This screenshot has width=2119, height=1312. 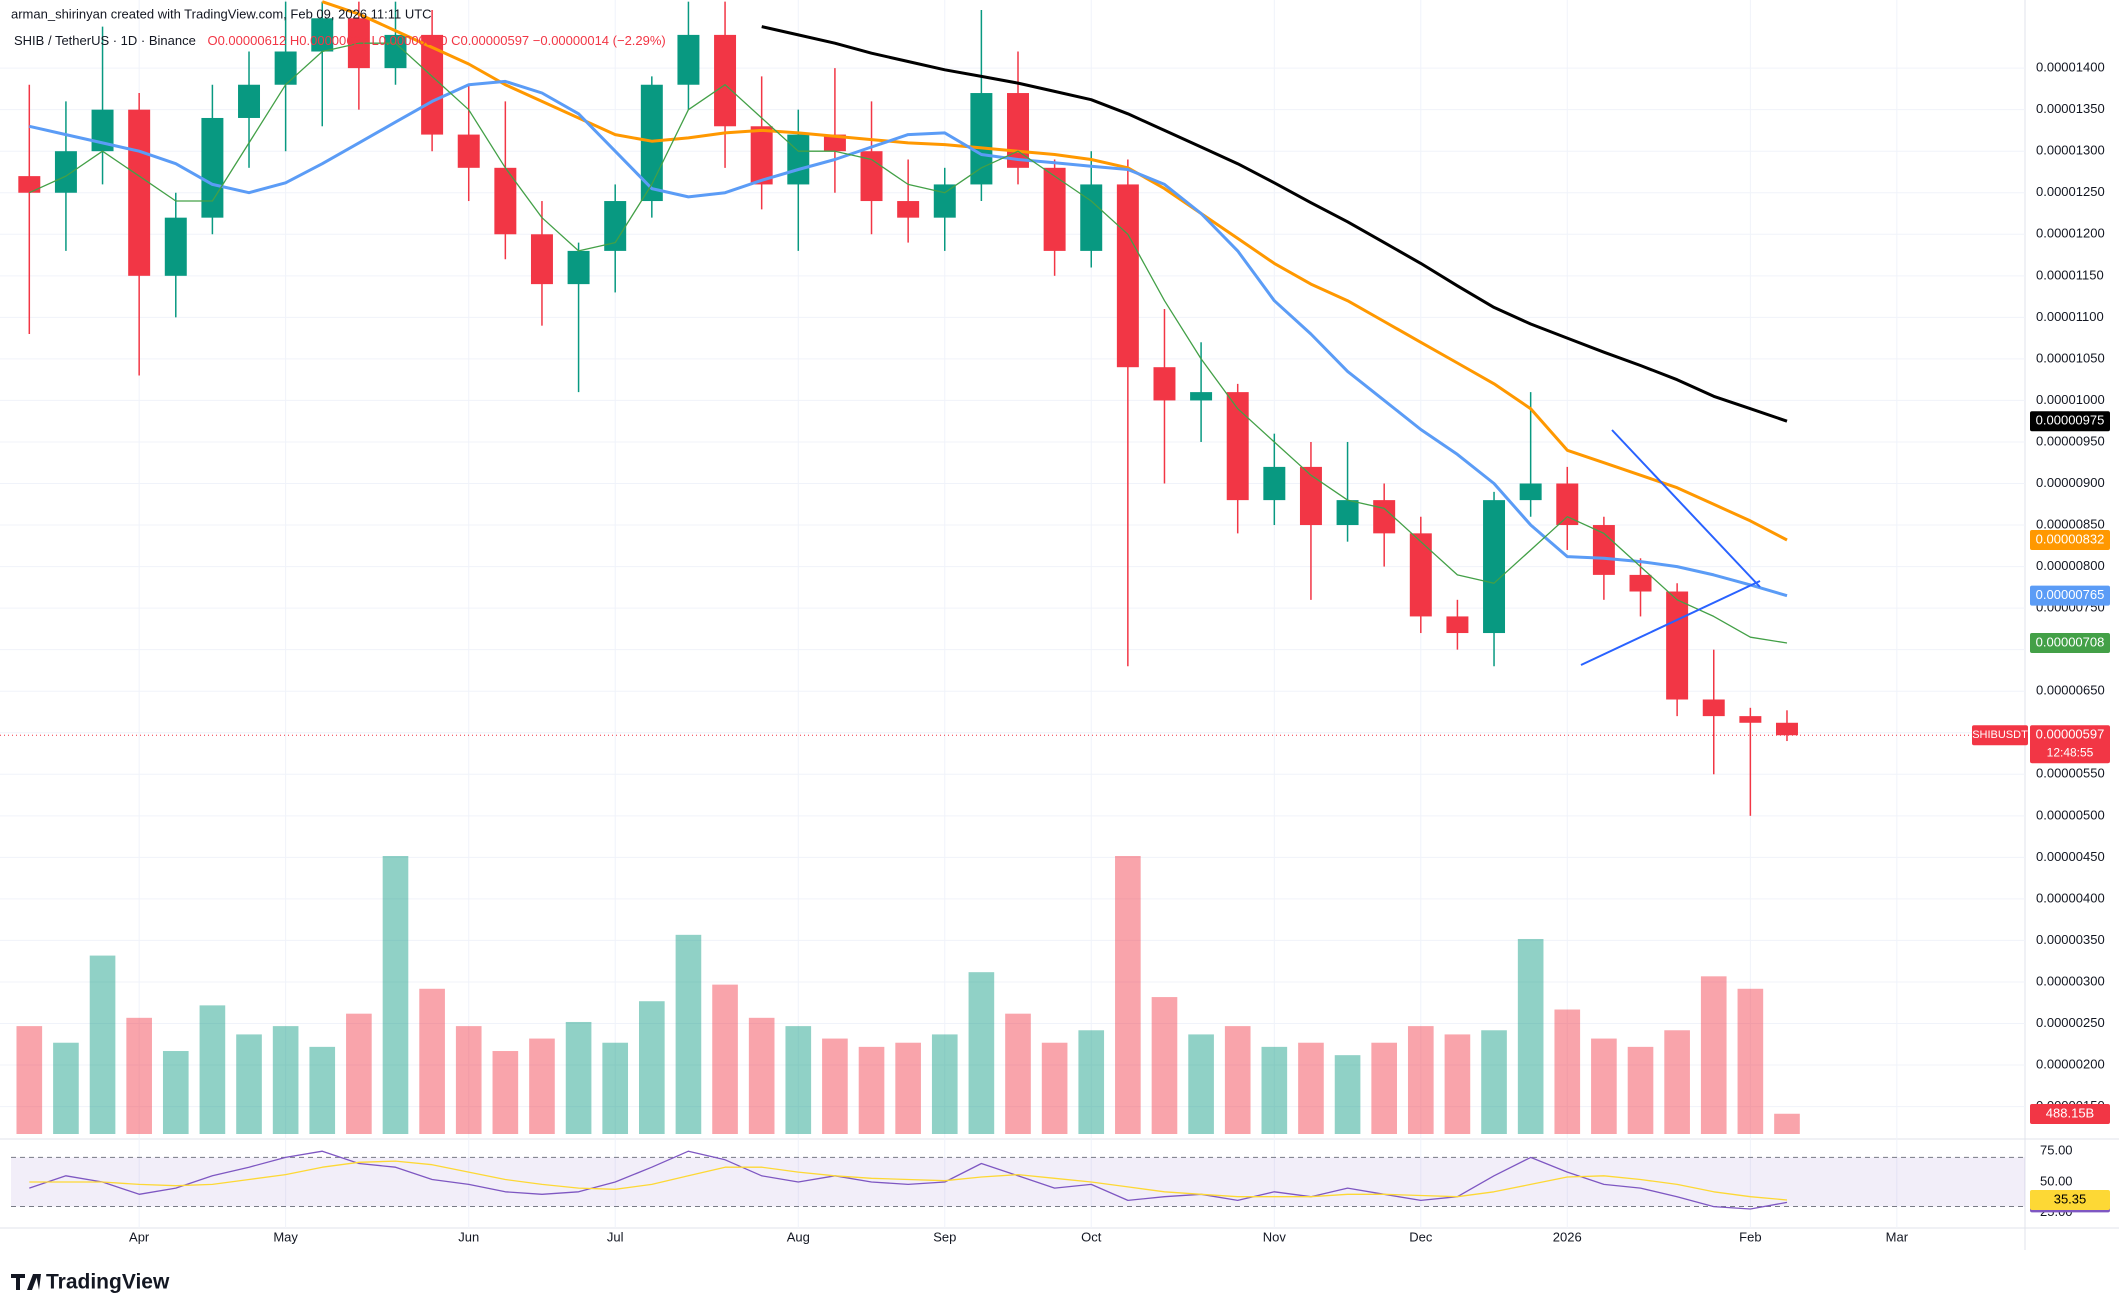 I want to click on y-tick-label: 0.00000350, so click(x=2070, y=939).